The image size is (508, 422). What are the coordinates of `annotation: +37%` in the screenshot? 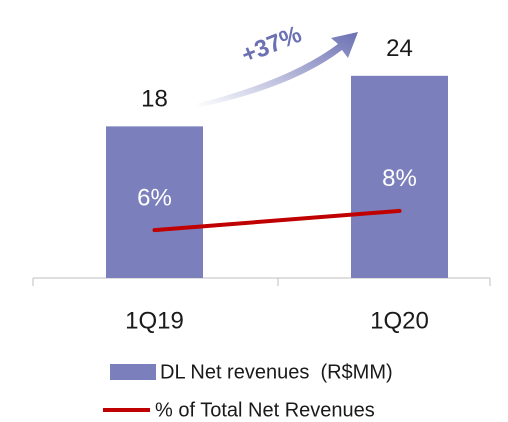 It's located at (272, 45).